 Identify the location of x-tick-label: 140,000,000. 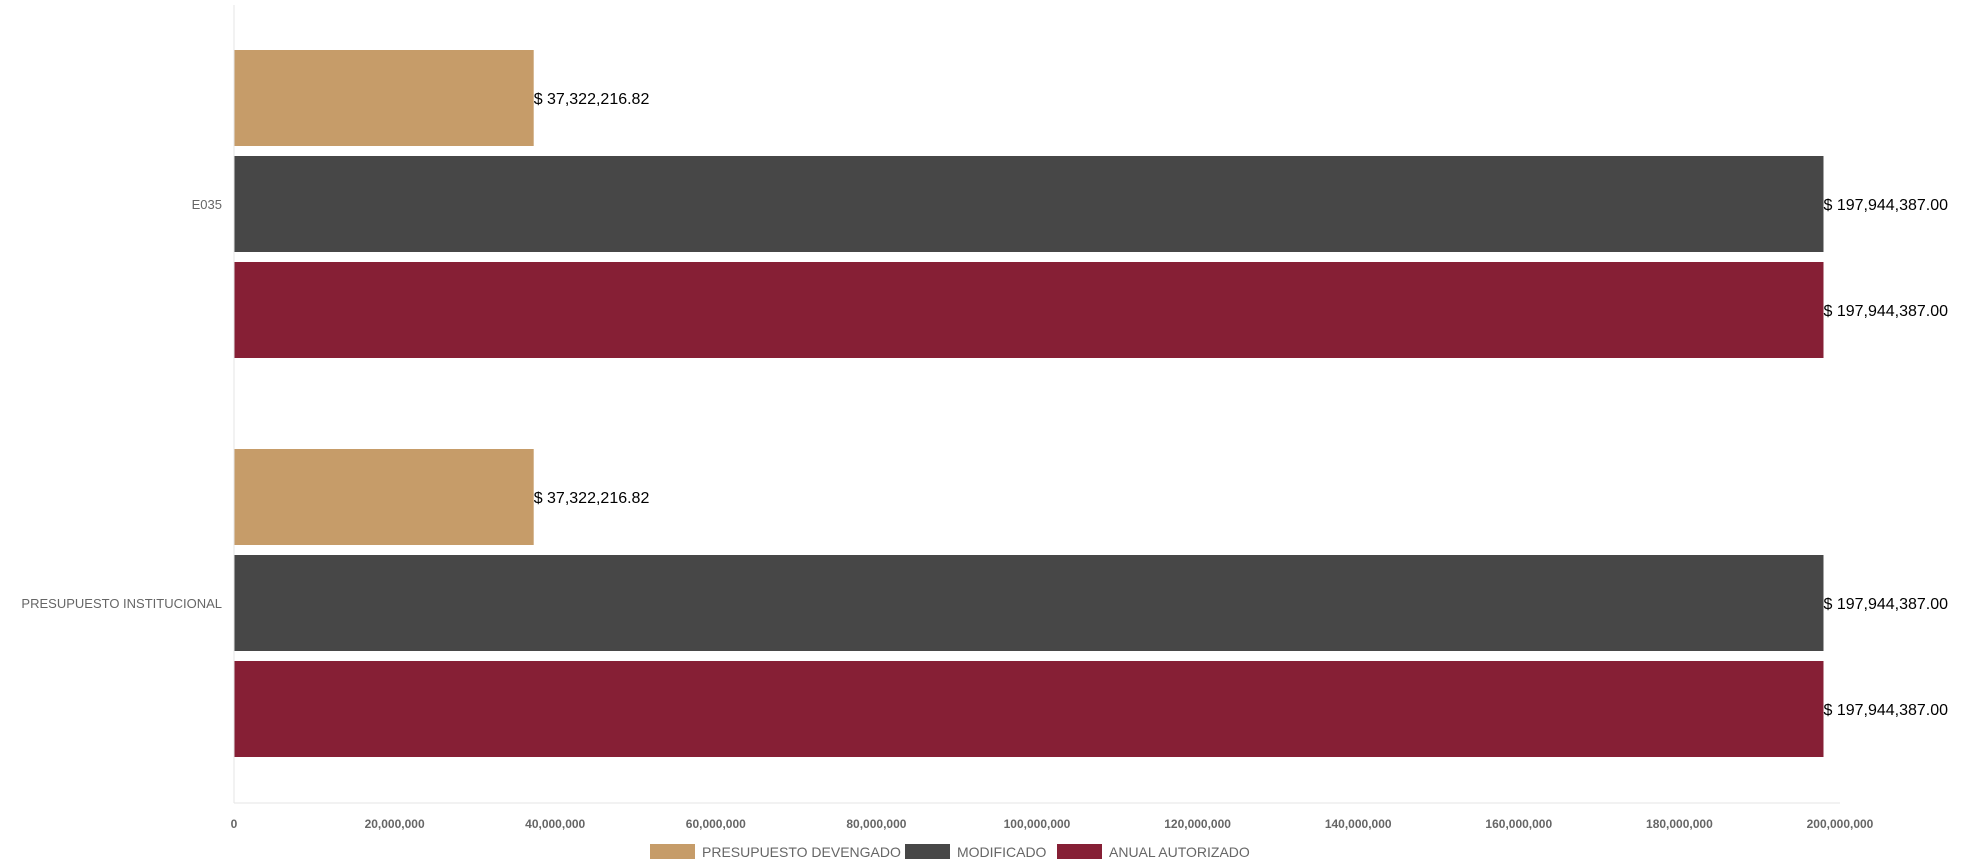
(1358, 824).